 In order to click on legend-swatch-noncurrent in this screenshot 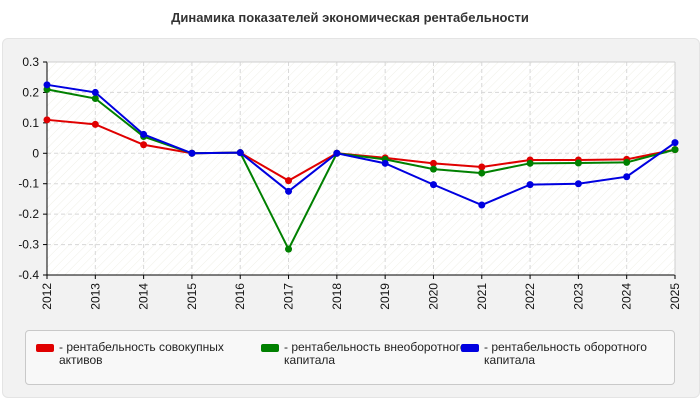, I will do `click(270, 348)`.